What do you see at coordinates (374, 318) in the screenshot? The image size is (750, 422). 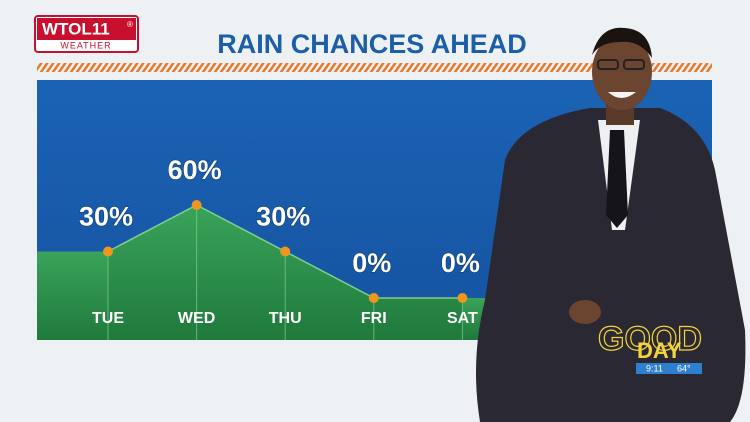 I see `x-tick-label: FRI` at bounding box center [374, 318].